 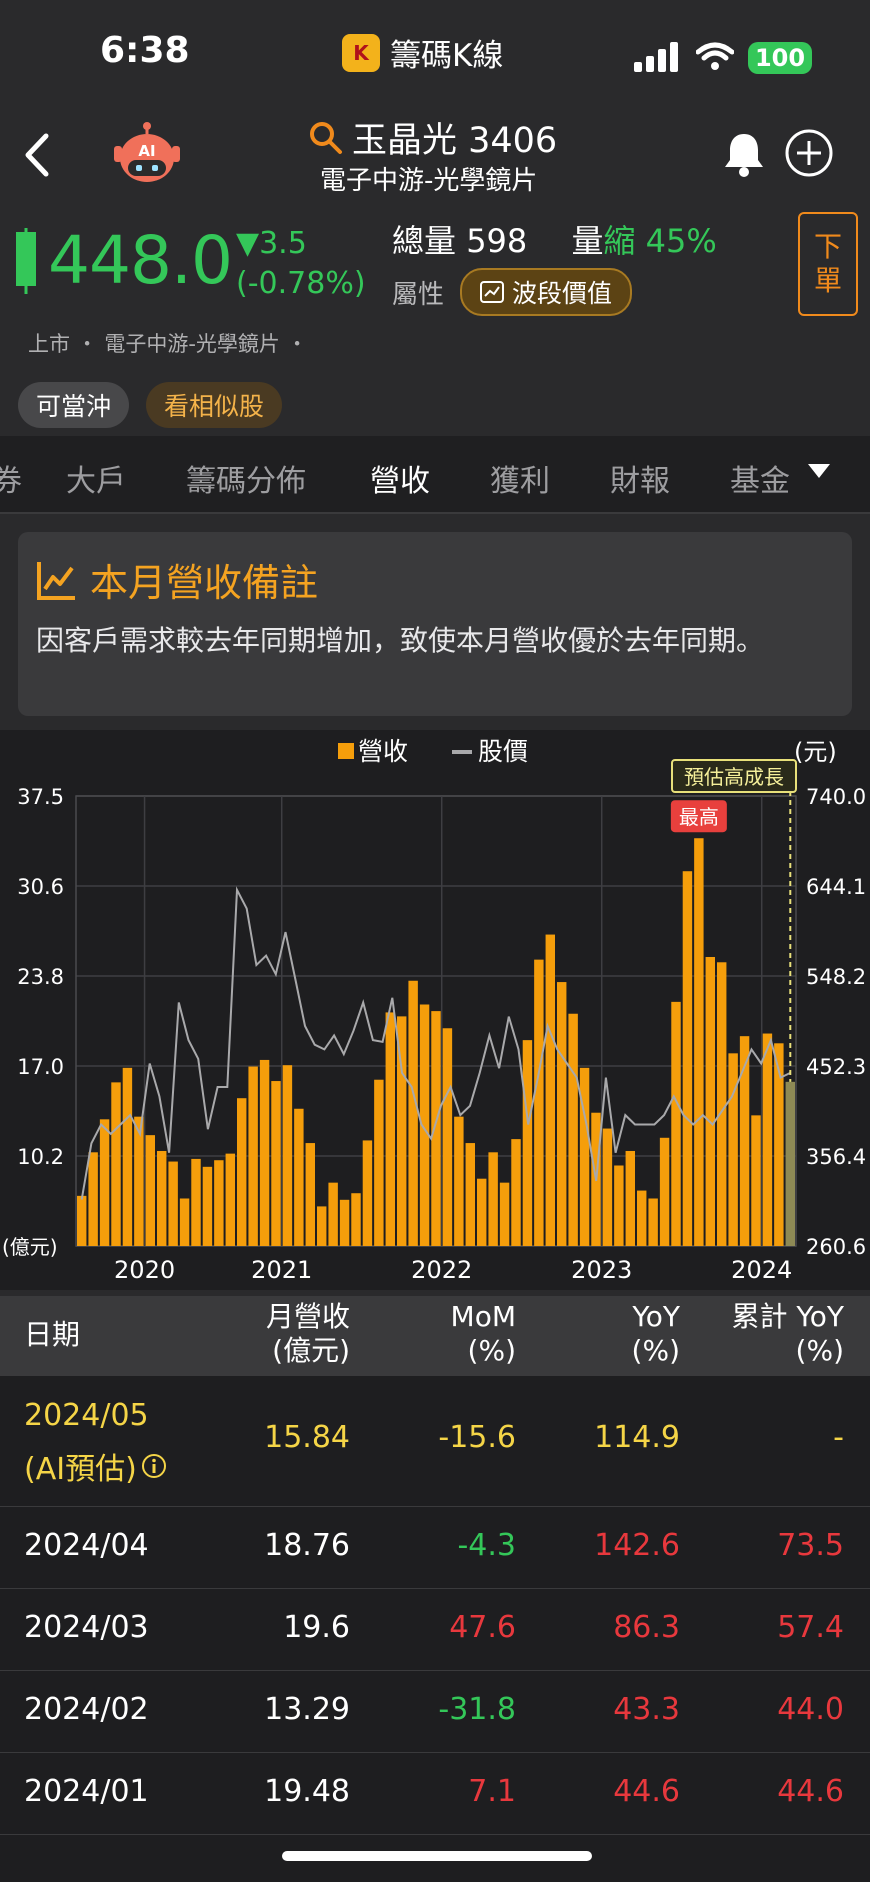 I want to click on table-row: 2024/01 19.48 7.1 44.6 44.6, so click(x=435, y=1793).